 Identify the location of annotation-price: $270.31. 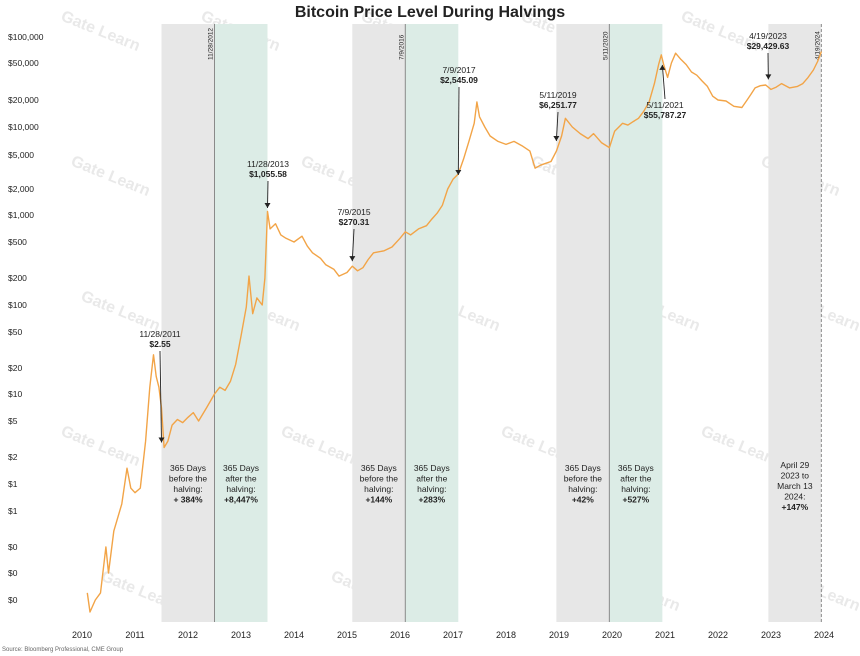
(354, 222).